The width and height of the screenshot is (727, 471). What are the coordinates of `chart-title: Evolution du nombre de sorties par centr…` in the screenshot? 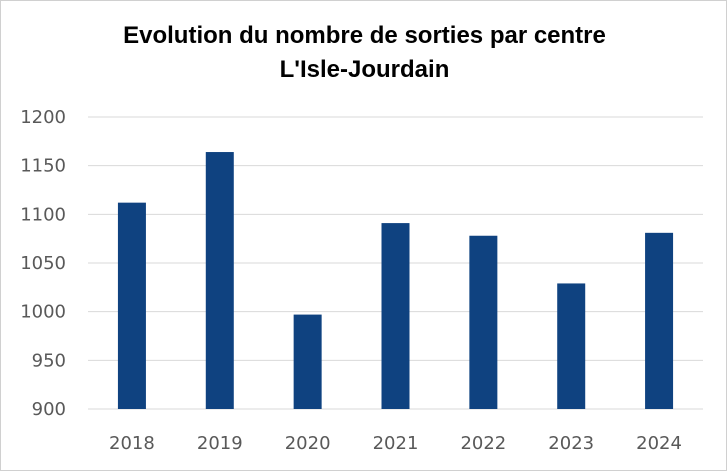 It's located at (364, 53).